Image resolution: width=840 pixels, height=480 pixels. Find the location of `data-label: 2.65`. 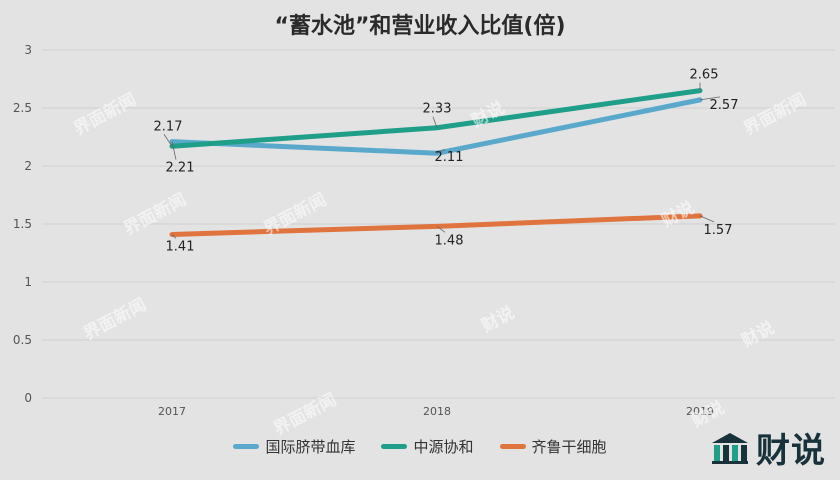

data-label: 2.65 is located at coordinates (704, 75).